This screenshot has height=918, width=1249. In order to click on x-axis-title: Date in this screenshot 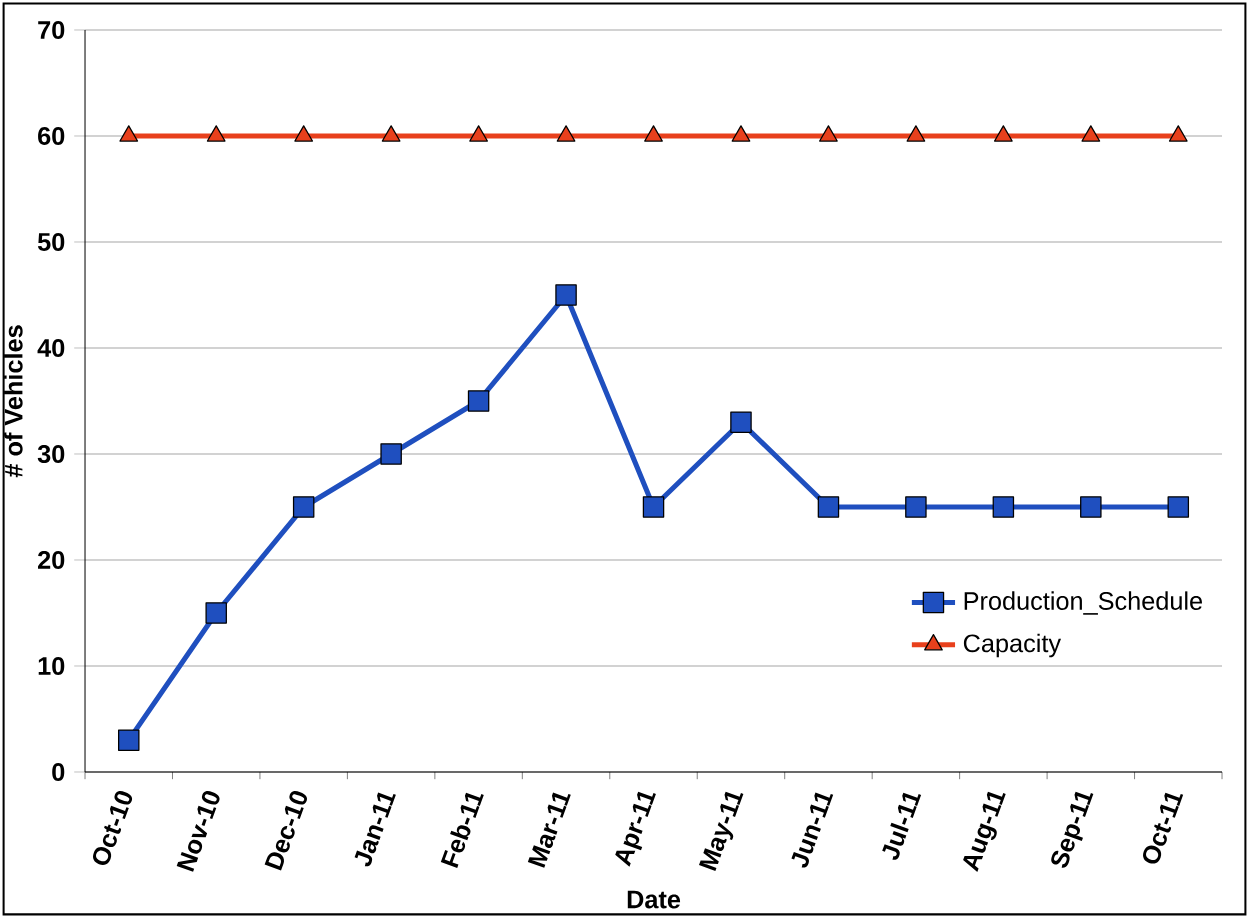, I will do `click(654, 899)`.